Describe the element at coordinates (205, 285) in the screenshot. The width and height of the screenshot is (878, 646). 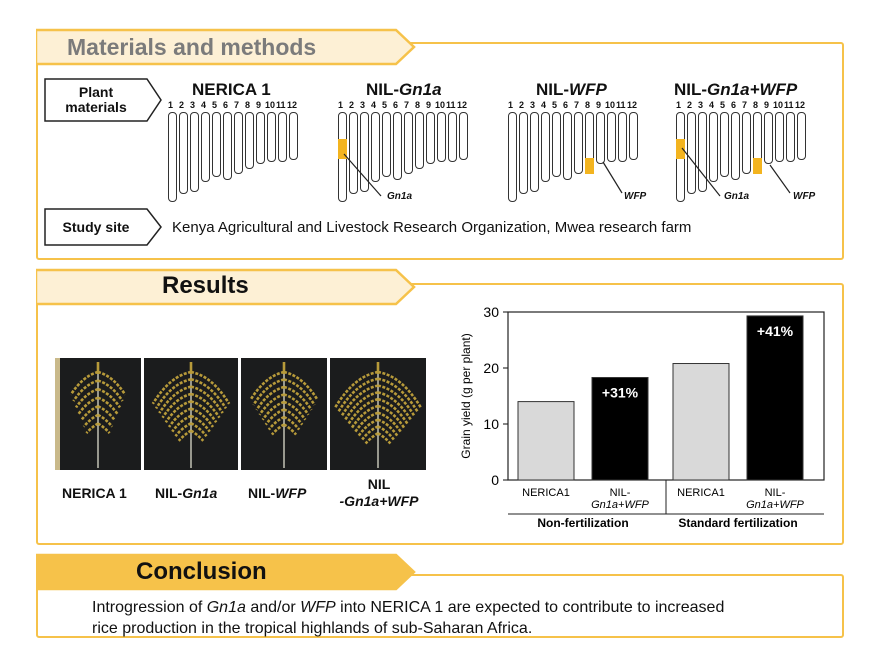
I see `results-title: Results` at that location.